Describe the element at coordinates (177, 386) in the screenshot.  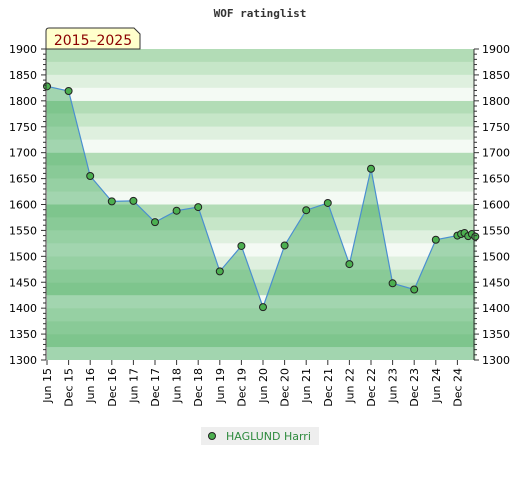
I see `x-tick-label: Jun 18` at that location.